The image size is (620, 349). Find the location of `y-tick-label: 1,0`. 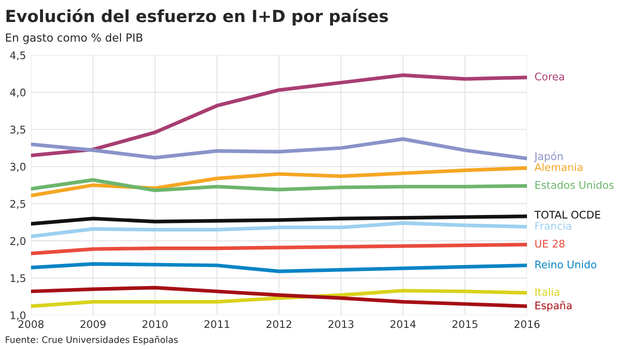

y-tick-label: 1,0 is located at coordinates (18, 315).